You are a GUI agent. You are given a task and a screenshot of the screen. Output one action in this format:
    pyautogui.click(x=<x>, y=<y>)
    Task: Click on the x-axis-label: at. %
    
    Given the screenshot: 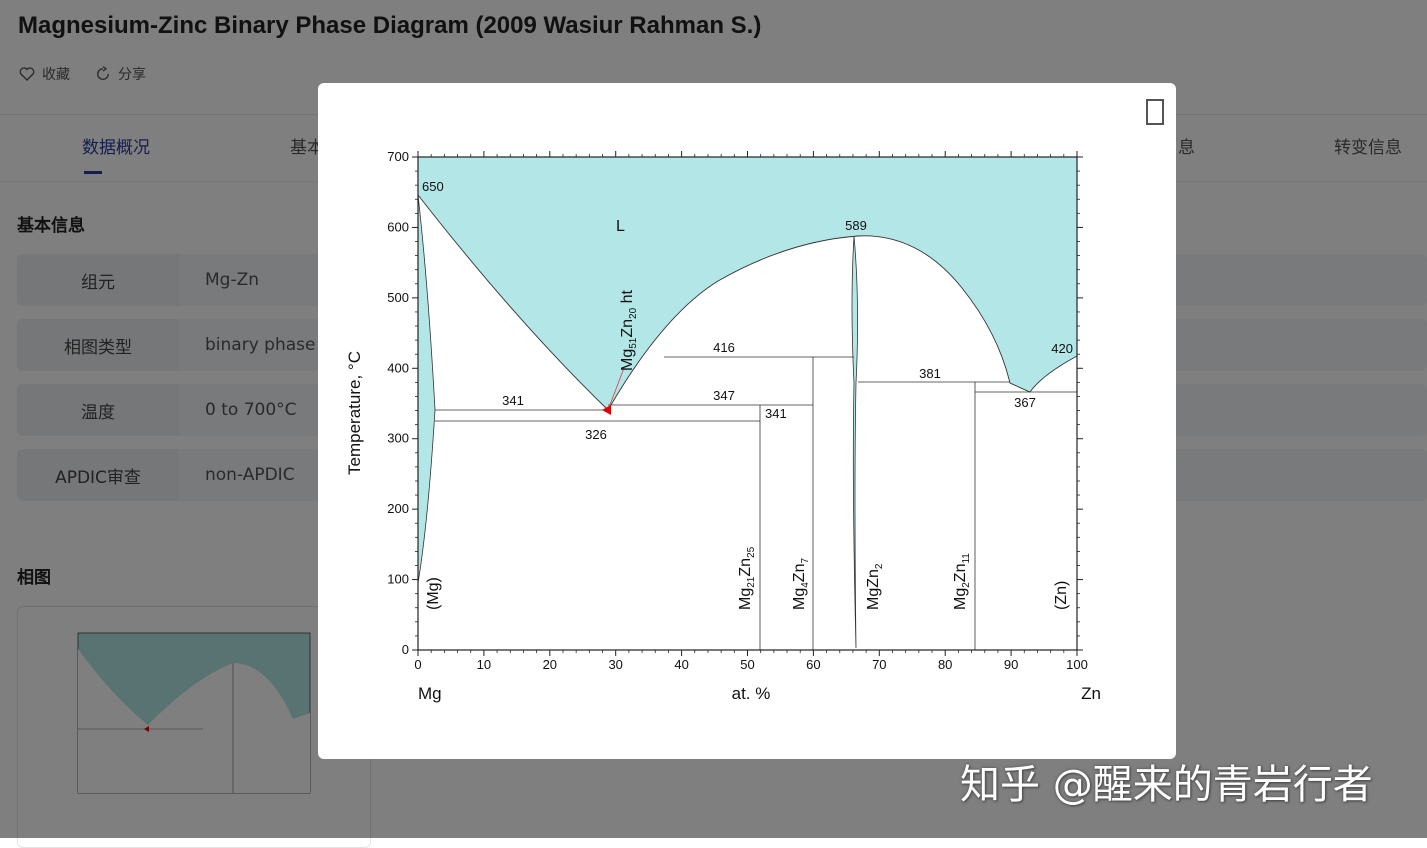 What is the action you would take?
    pyautogui.click(x=751, y=693)
    